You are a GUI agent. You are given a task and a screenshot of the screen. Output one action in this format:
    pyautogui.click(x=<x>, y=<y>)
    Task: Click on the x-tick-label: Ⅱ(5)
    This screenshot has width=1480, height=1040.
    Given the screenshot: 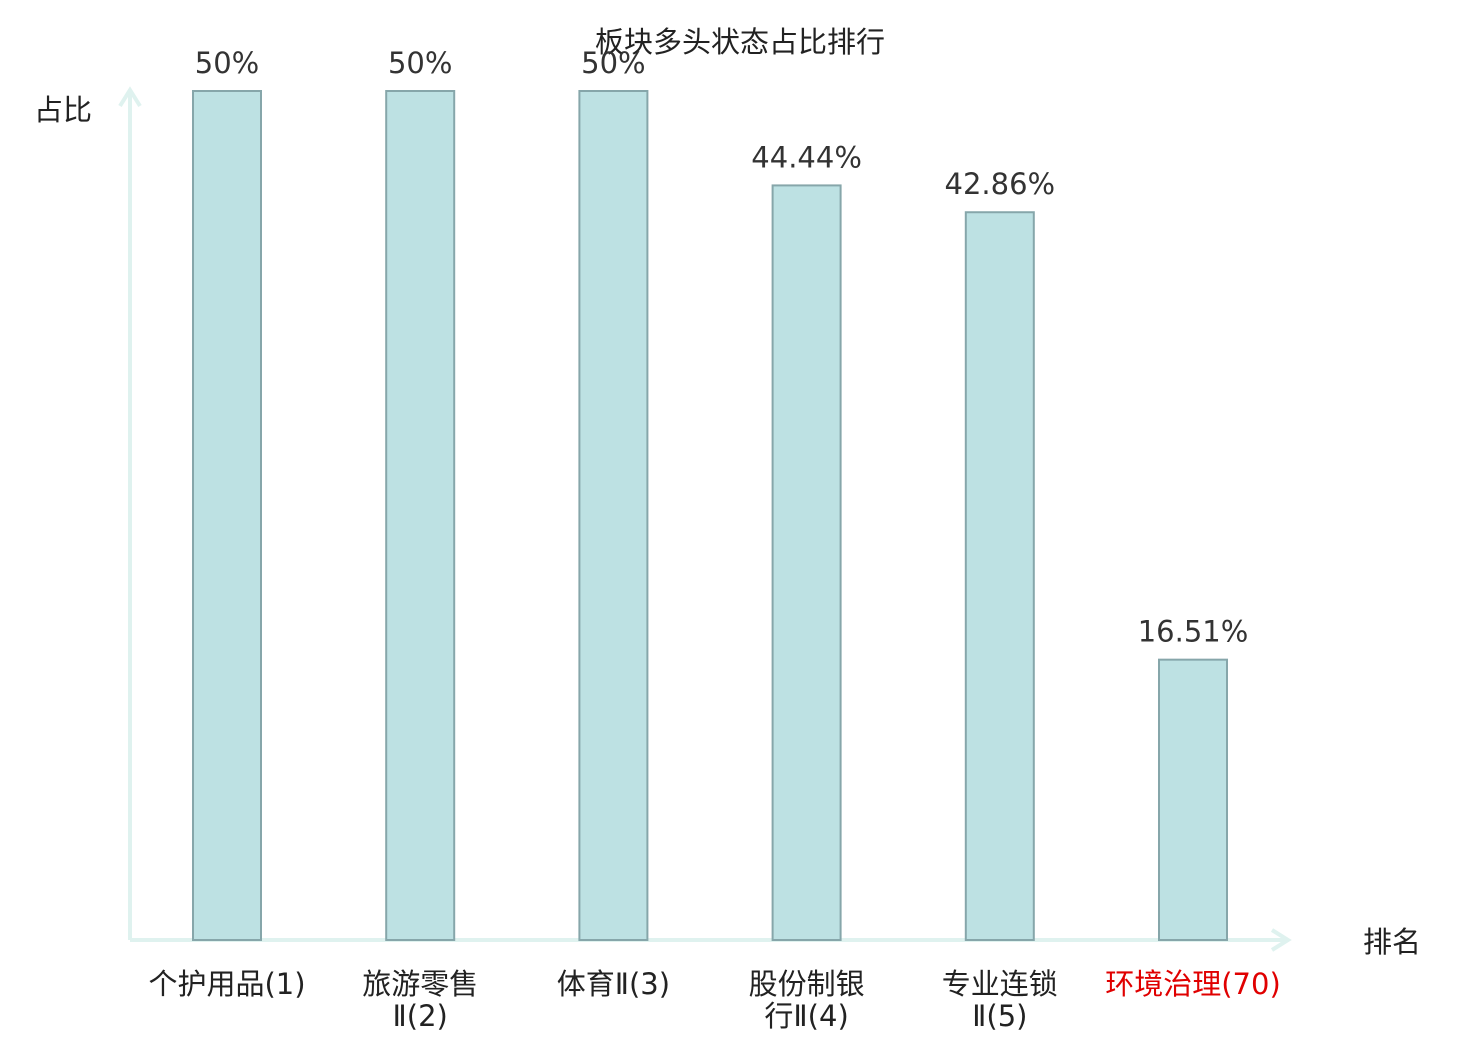 What is the action you would take?
    pyautogui.click(x=999, y=1016)
    